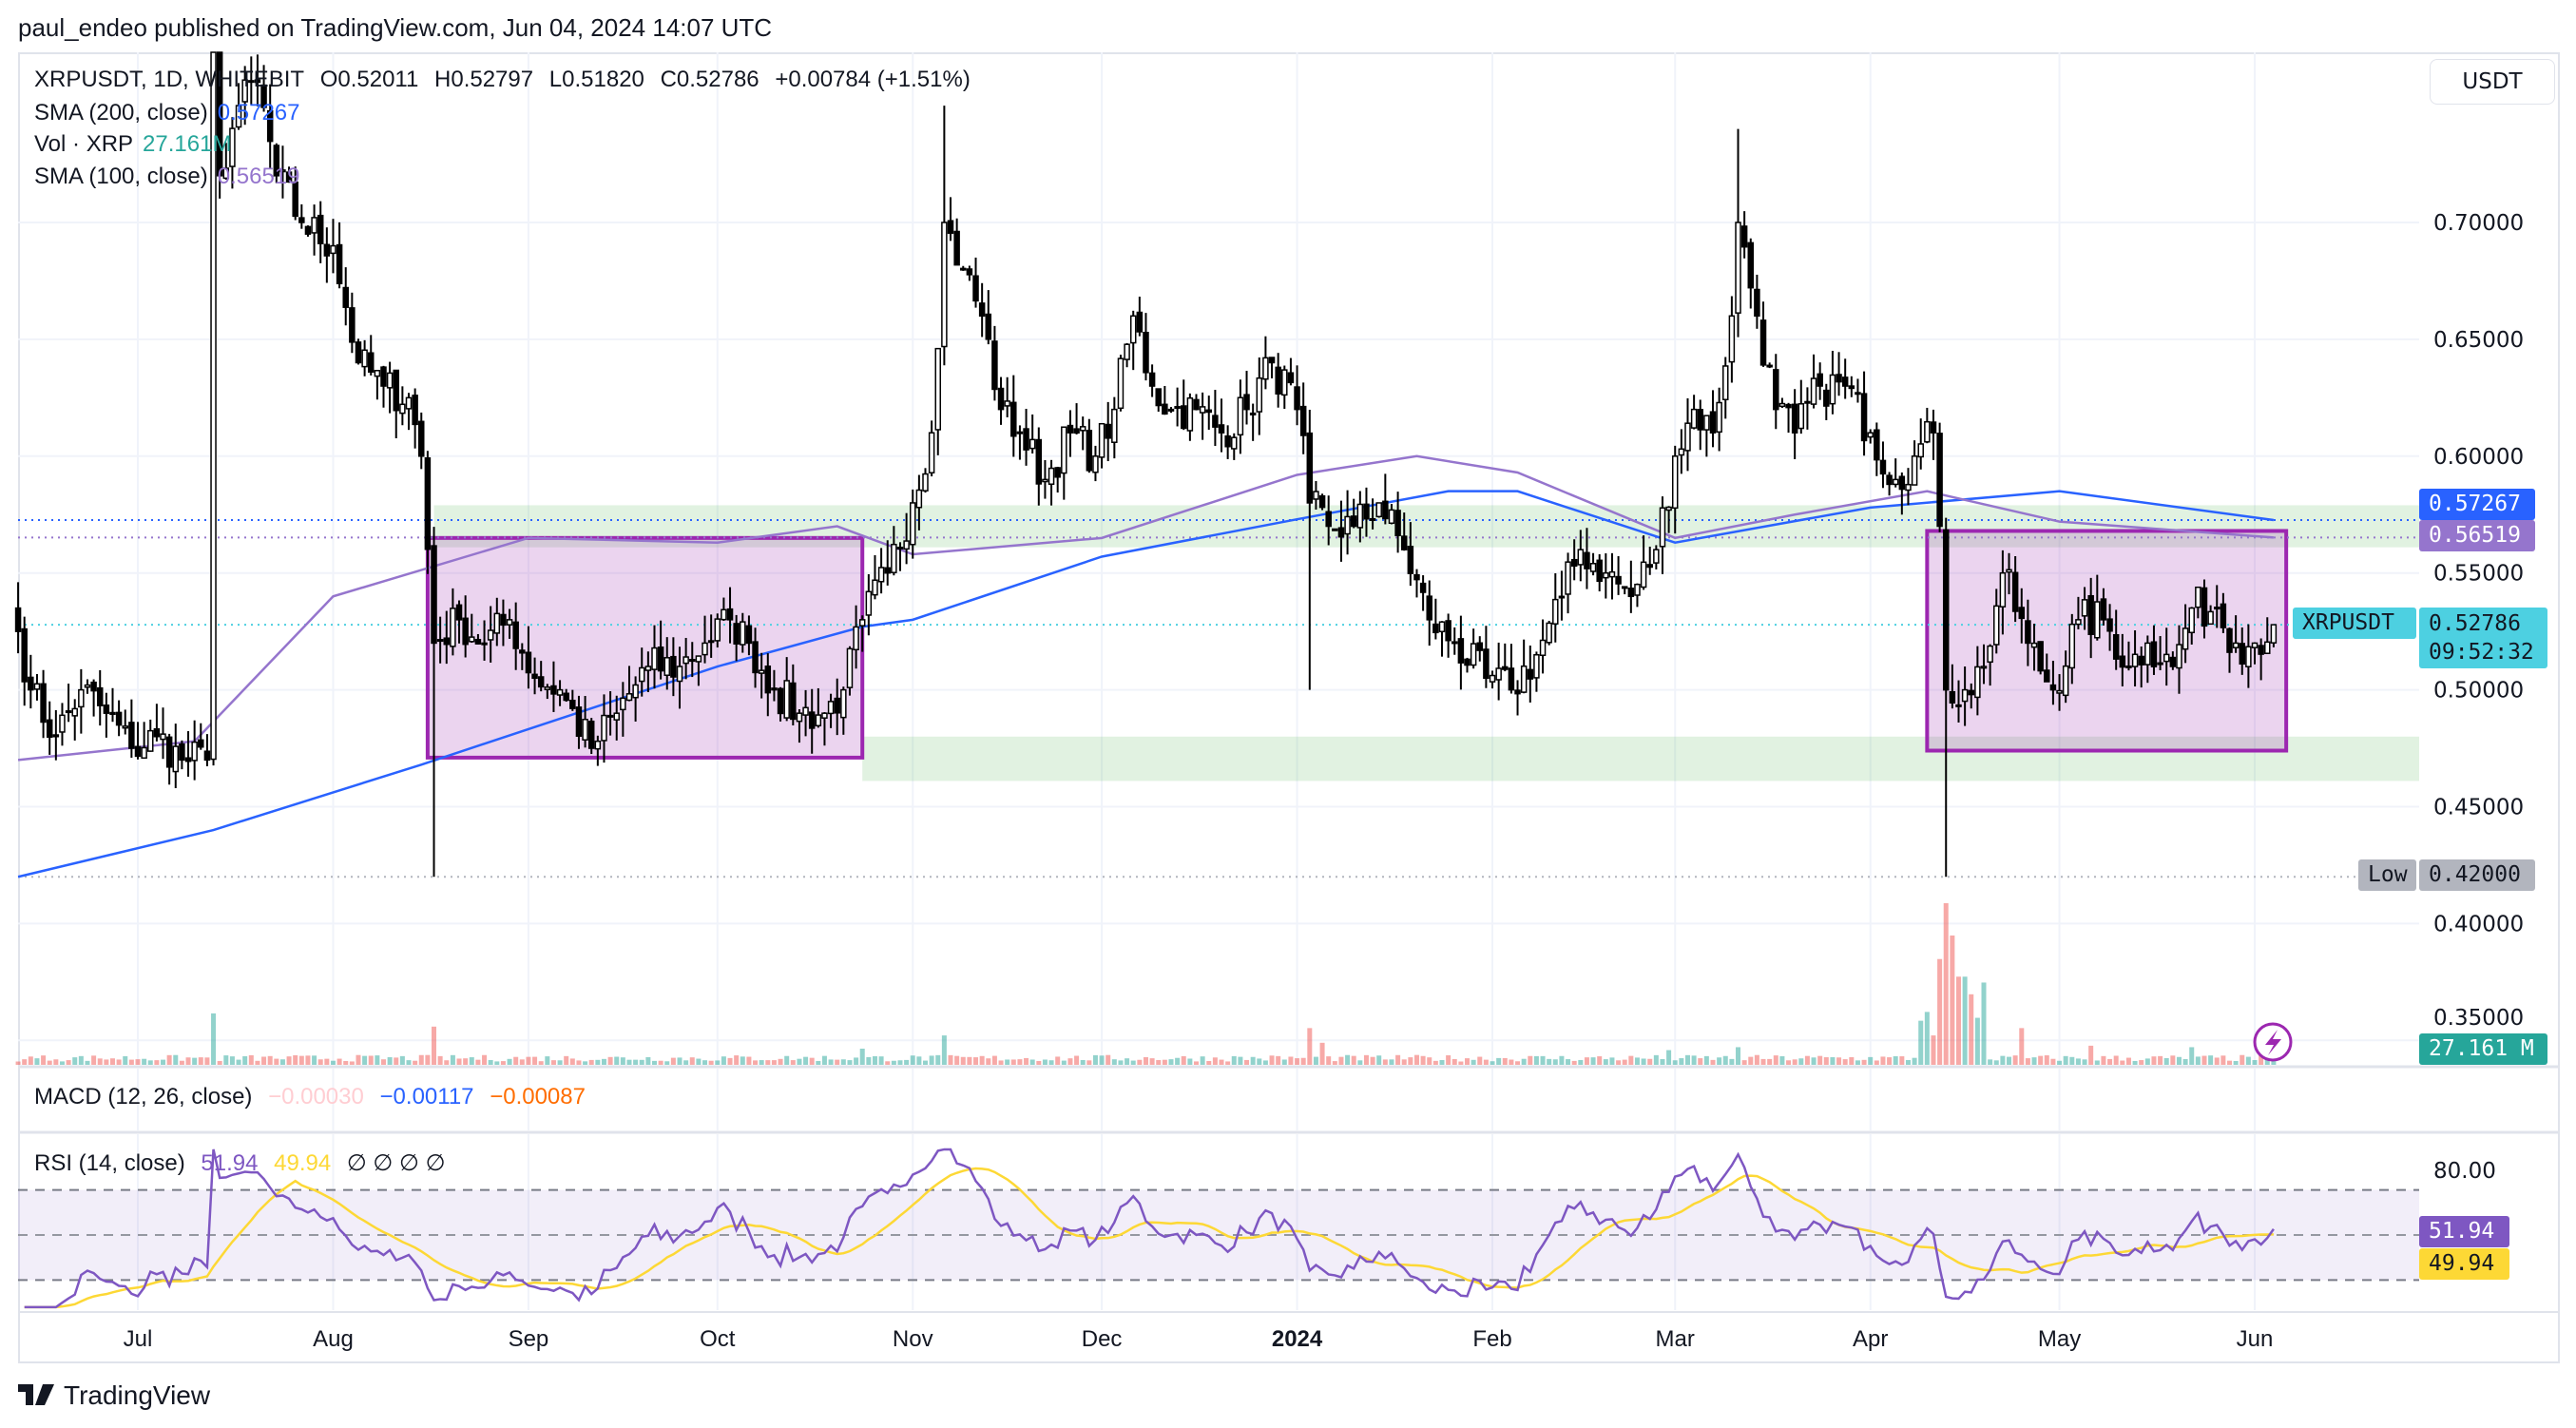 The width and height of the screenshot is (2576, 1428). I want to click on range-box, so click(645, 648).